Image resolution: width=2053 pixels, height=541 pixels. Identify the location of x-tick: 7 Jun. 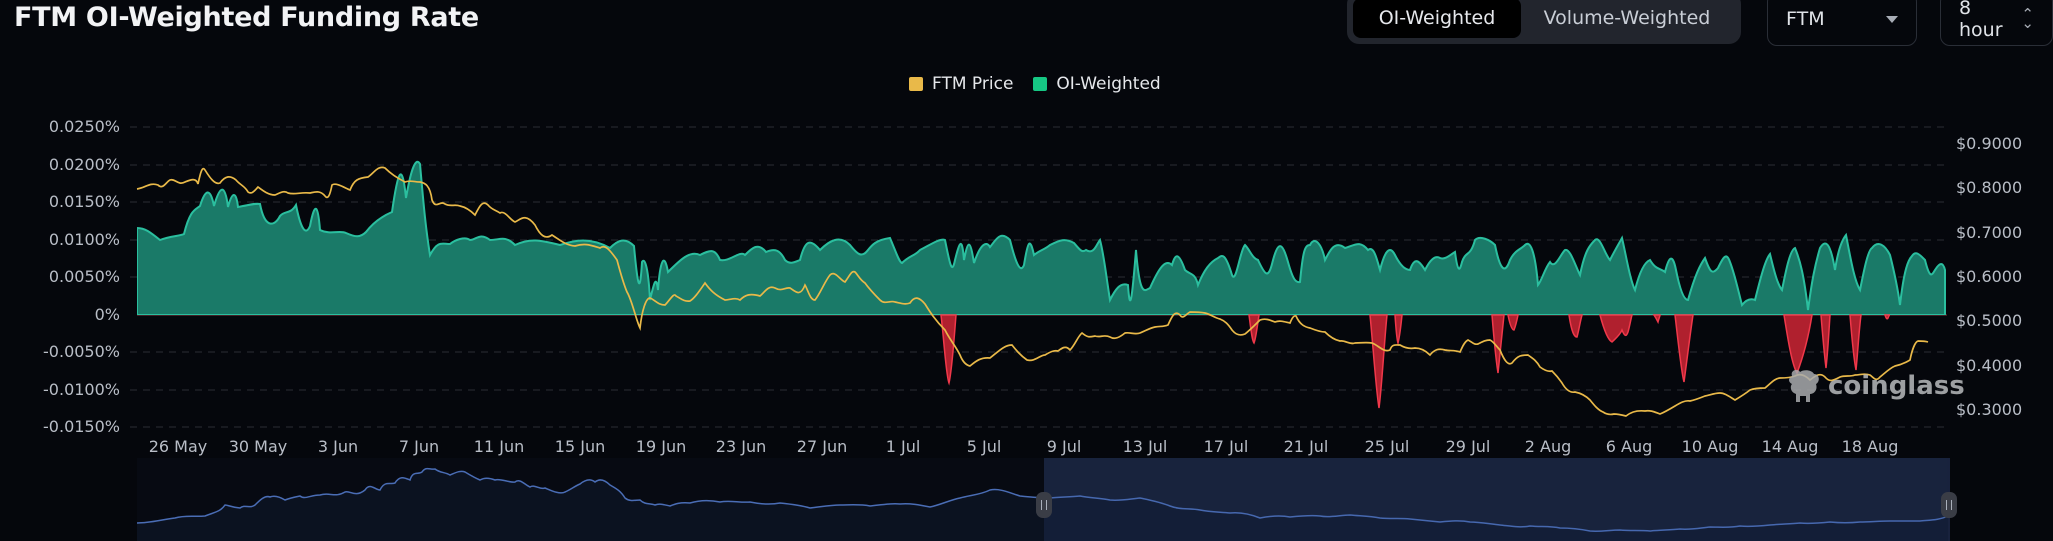
(419, 446).